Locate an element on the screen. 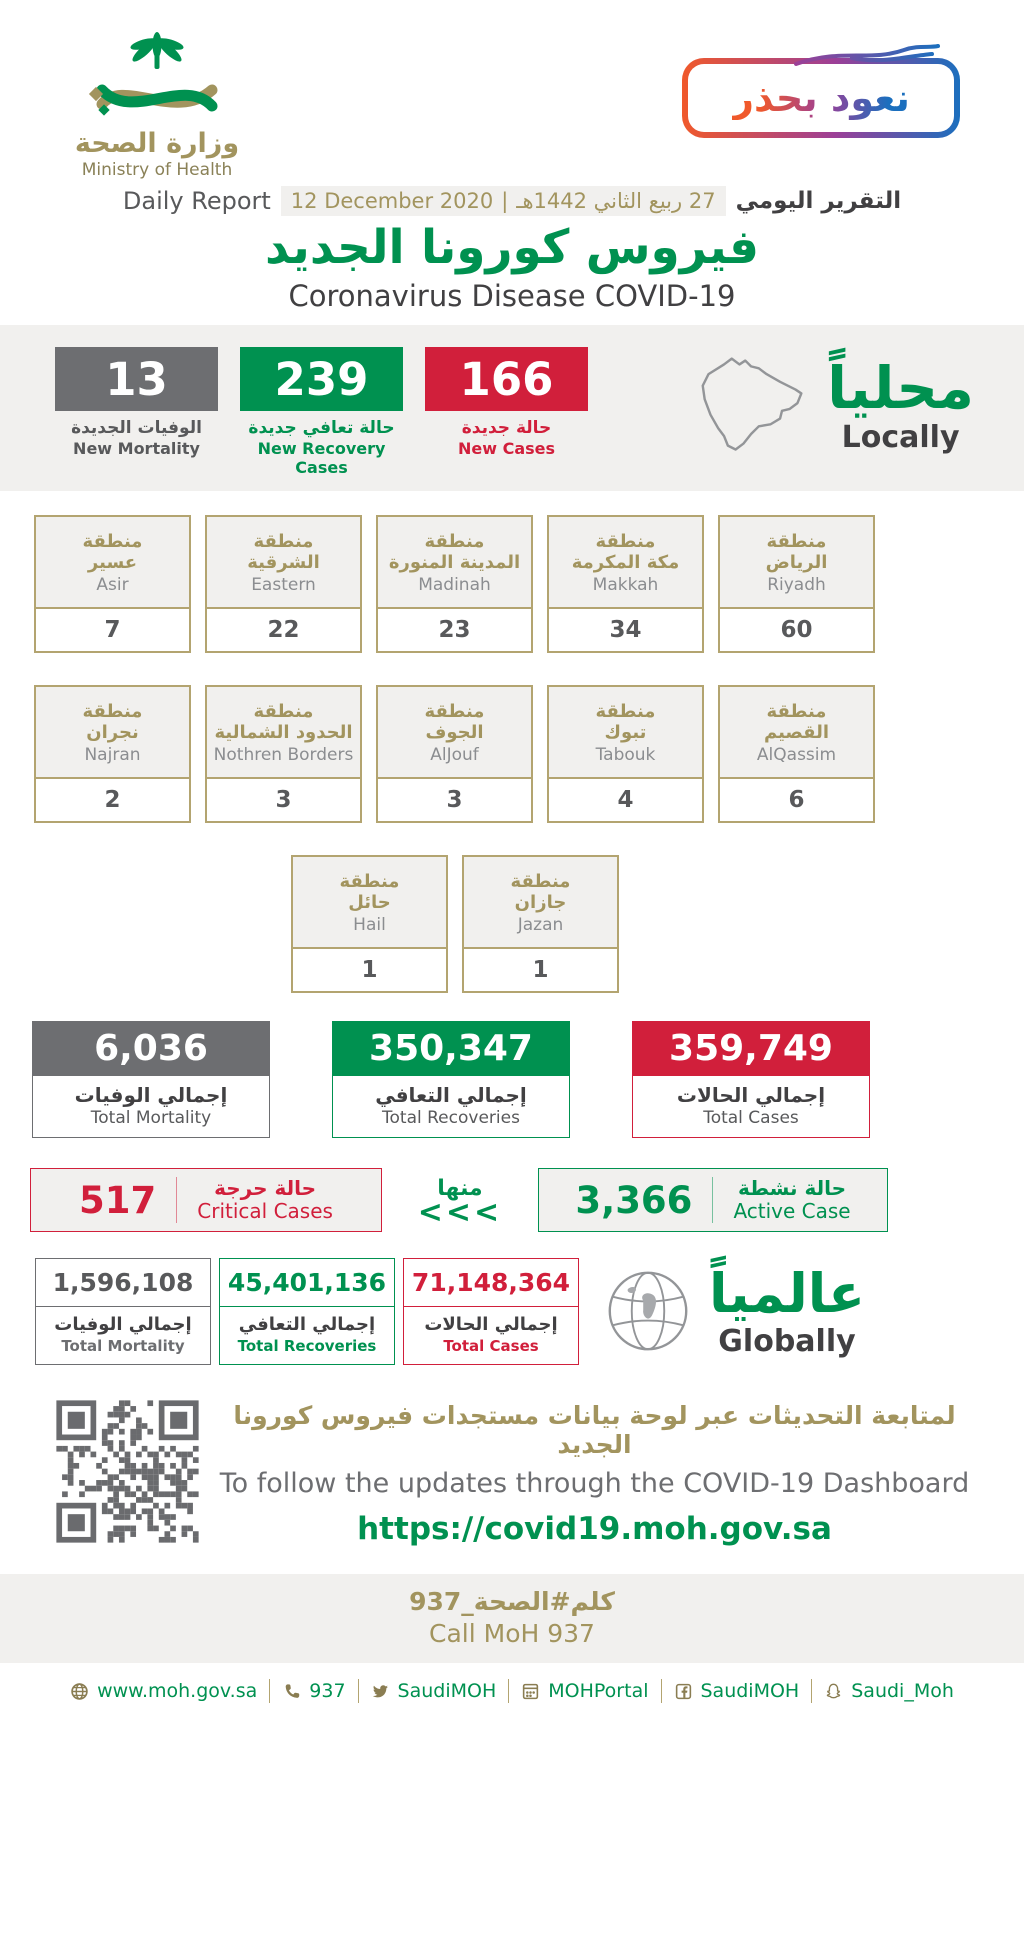 The height and width of the screenshot is (1938, 1024). total-box-total-recoveries: 350,347 إجمالي التعافي Total Recoveries is located at coordinates (451, 1079).